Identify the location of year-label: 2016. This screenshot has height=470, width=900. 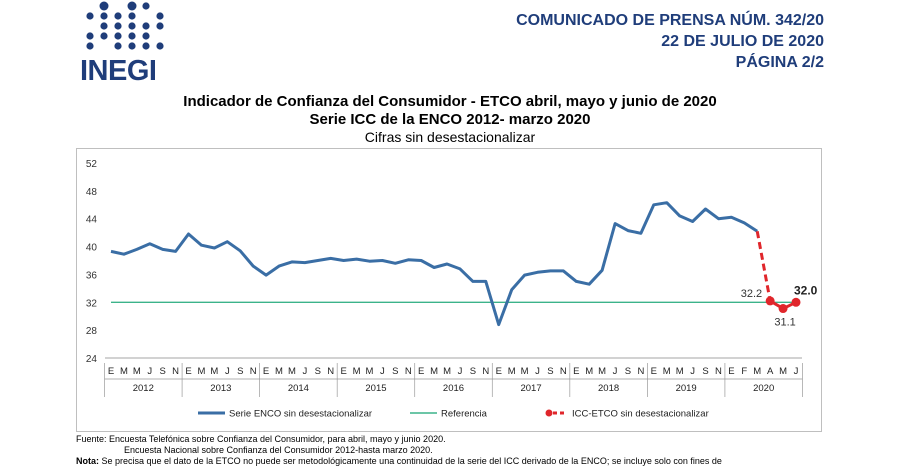
(453, 388).